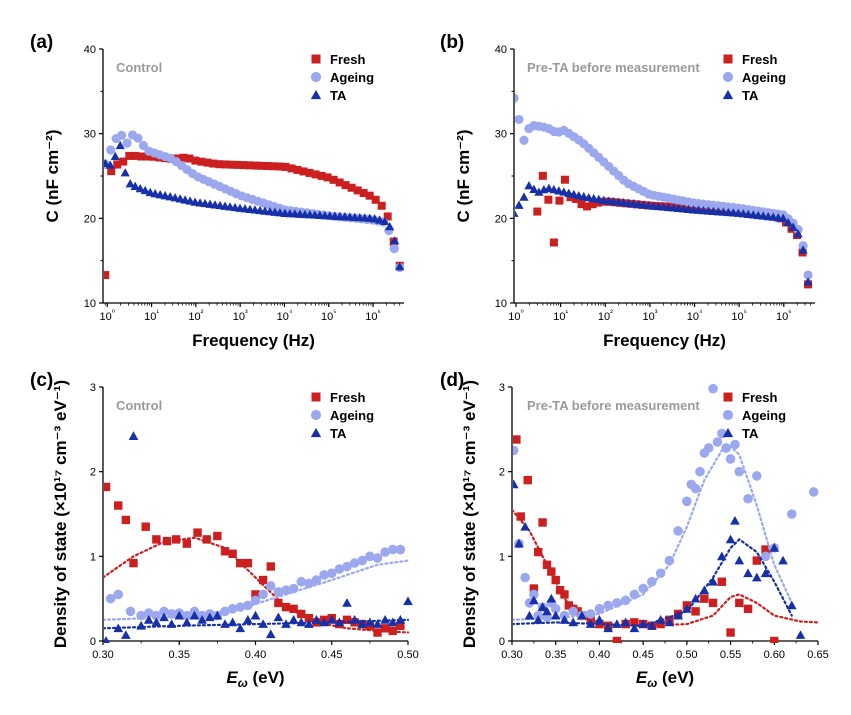 Image resolution: width=851 pixels, height=715 pixels. Describe the element at coordinates (784, 315) in the screenshot. I see `x-tick-label: 10⁶` at that location.